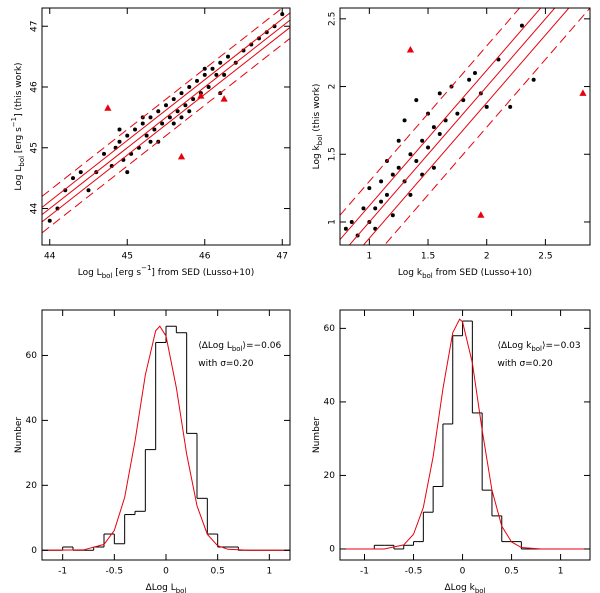  What do you see at coordinates (545, 257) in the screenshot?
I see `x-tick-label: 2.5` at bounding box center [545, 257].